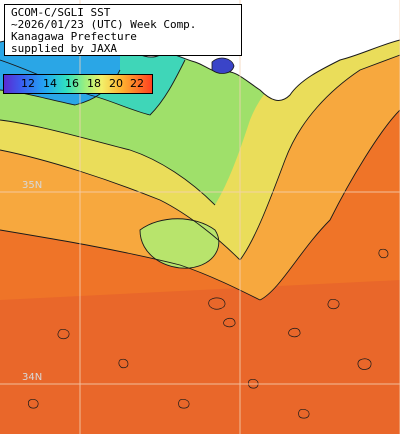  Describe the element at coordinates (74, 36) in the screenshot. I see `title-line-3: Kanagawa Prefecture` at that location.